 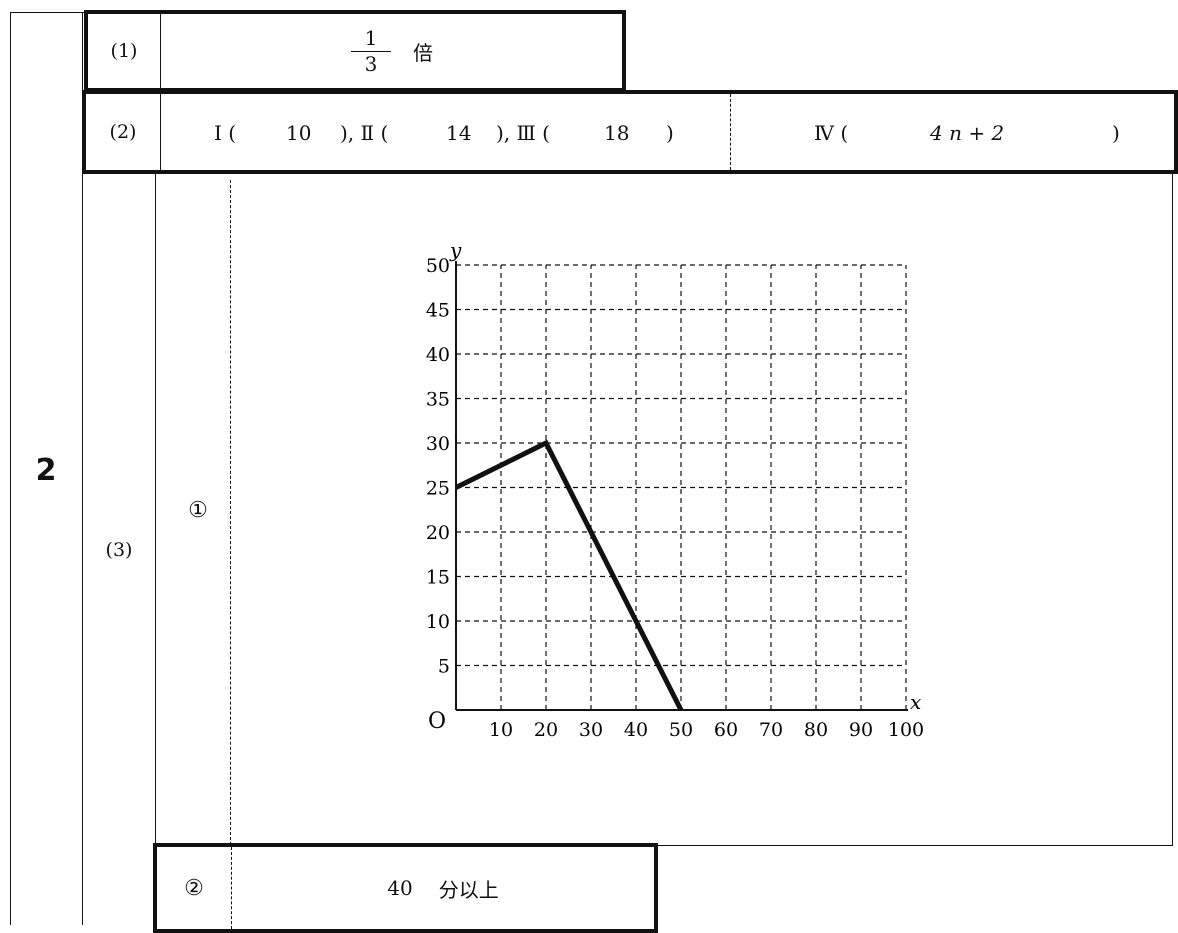 I want to click on II-value: 14, so click(x=459, y=133).